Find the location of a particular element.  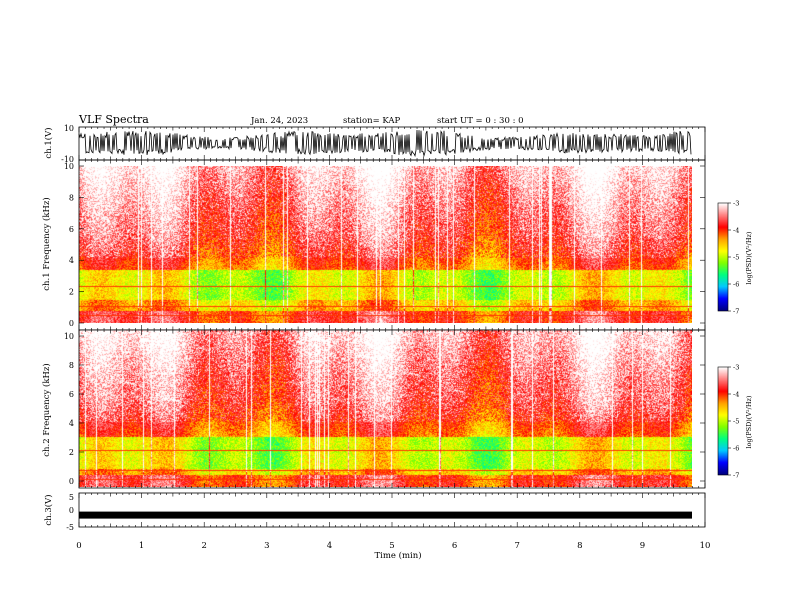

colorbar-2-label: log(PSD)(V²/Hz) is located at coordinates (749, 421).